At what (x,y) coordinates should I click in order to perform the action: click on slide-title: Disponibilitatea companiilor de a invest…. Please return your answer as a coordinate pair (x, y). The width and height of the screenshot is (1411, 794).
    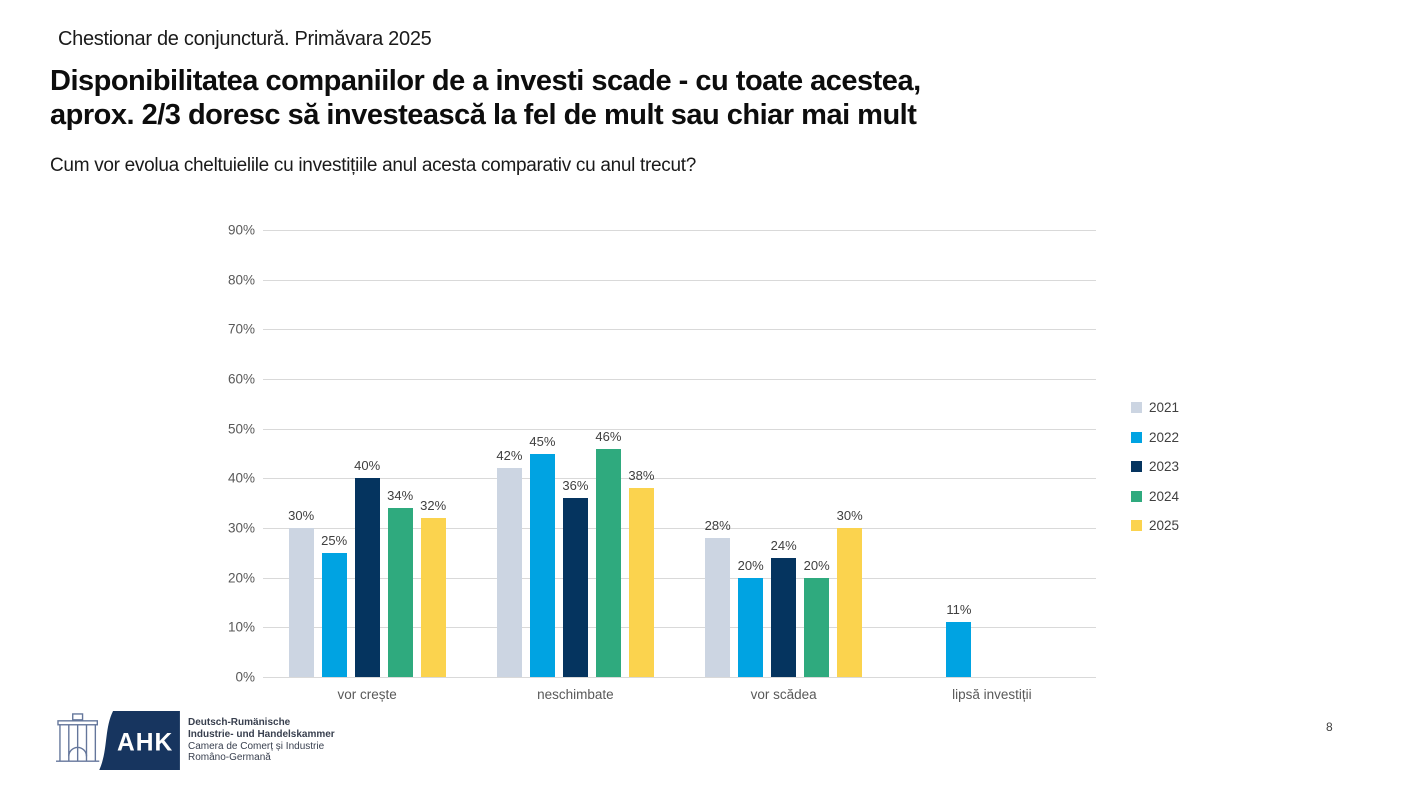
    Looking at the image, I should click on (485, 98).